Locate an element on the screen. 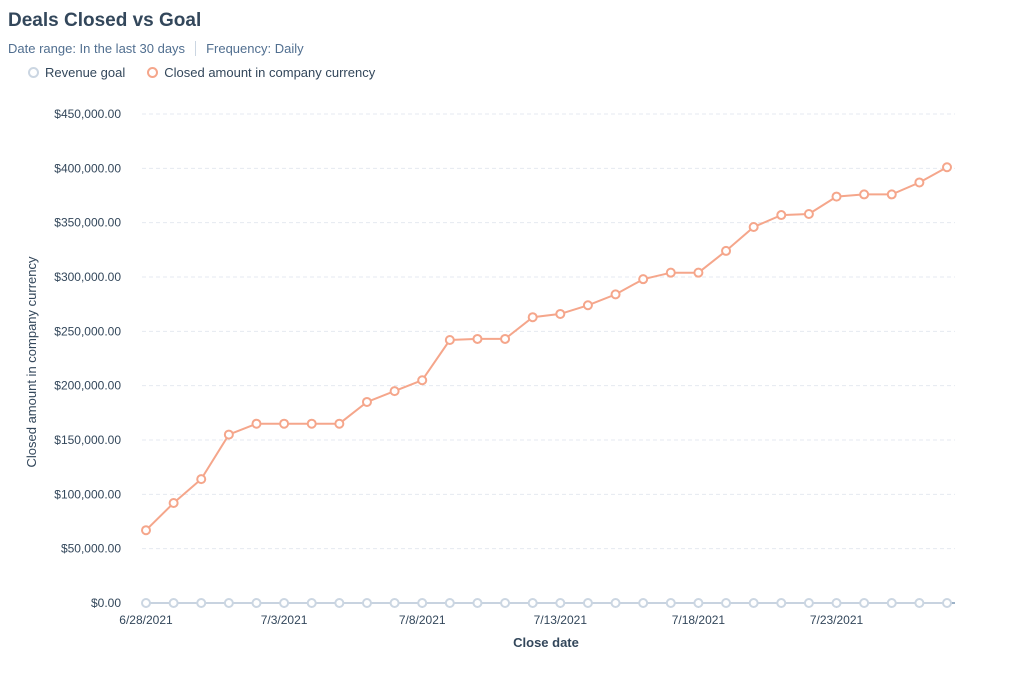  y-tick-label: $200,000.00 is located at coordinates (87, 386).